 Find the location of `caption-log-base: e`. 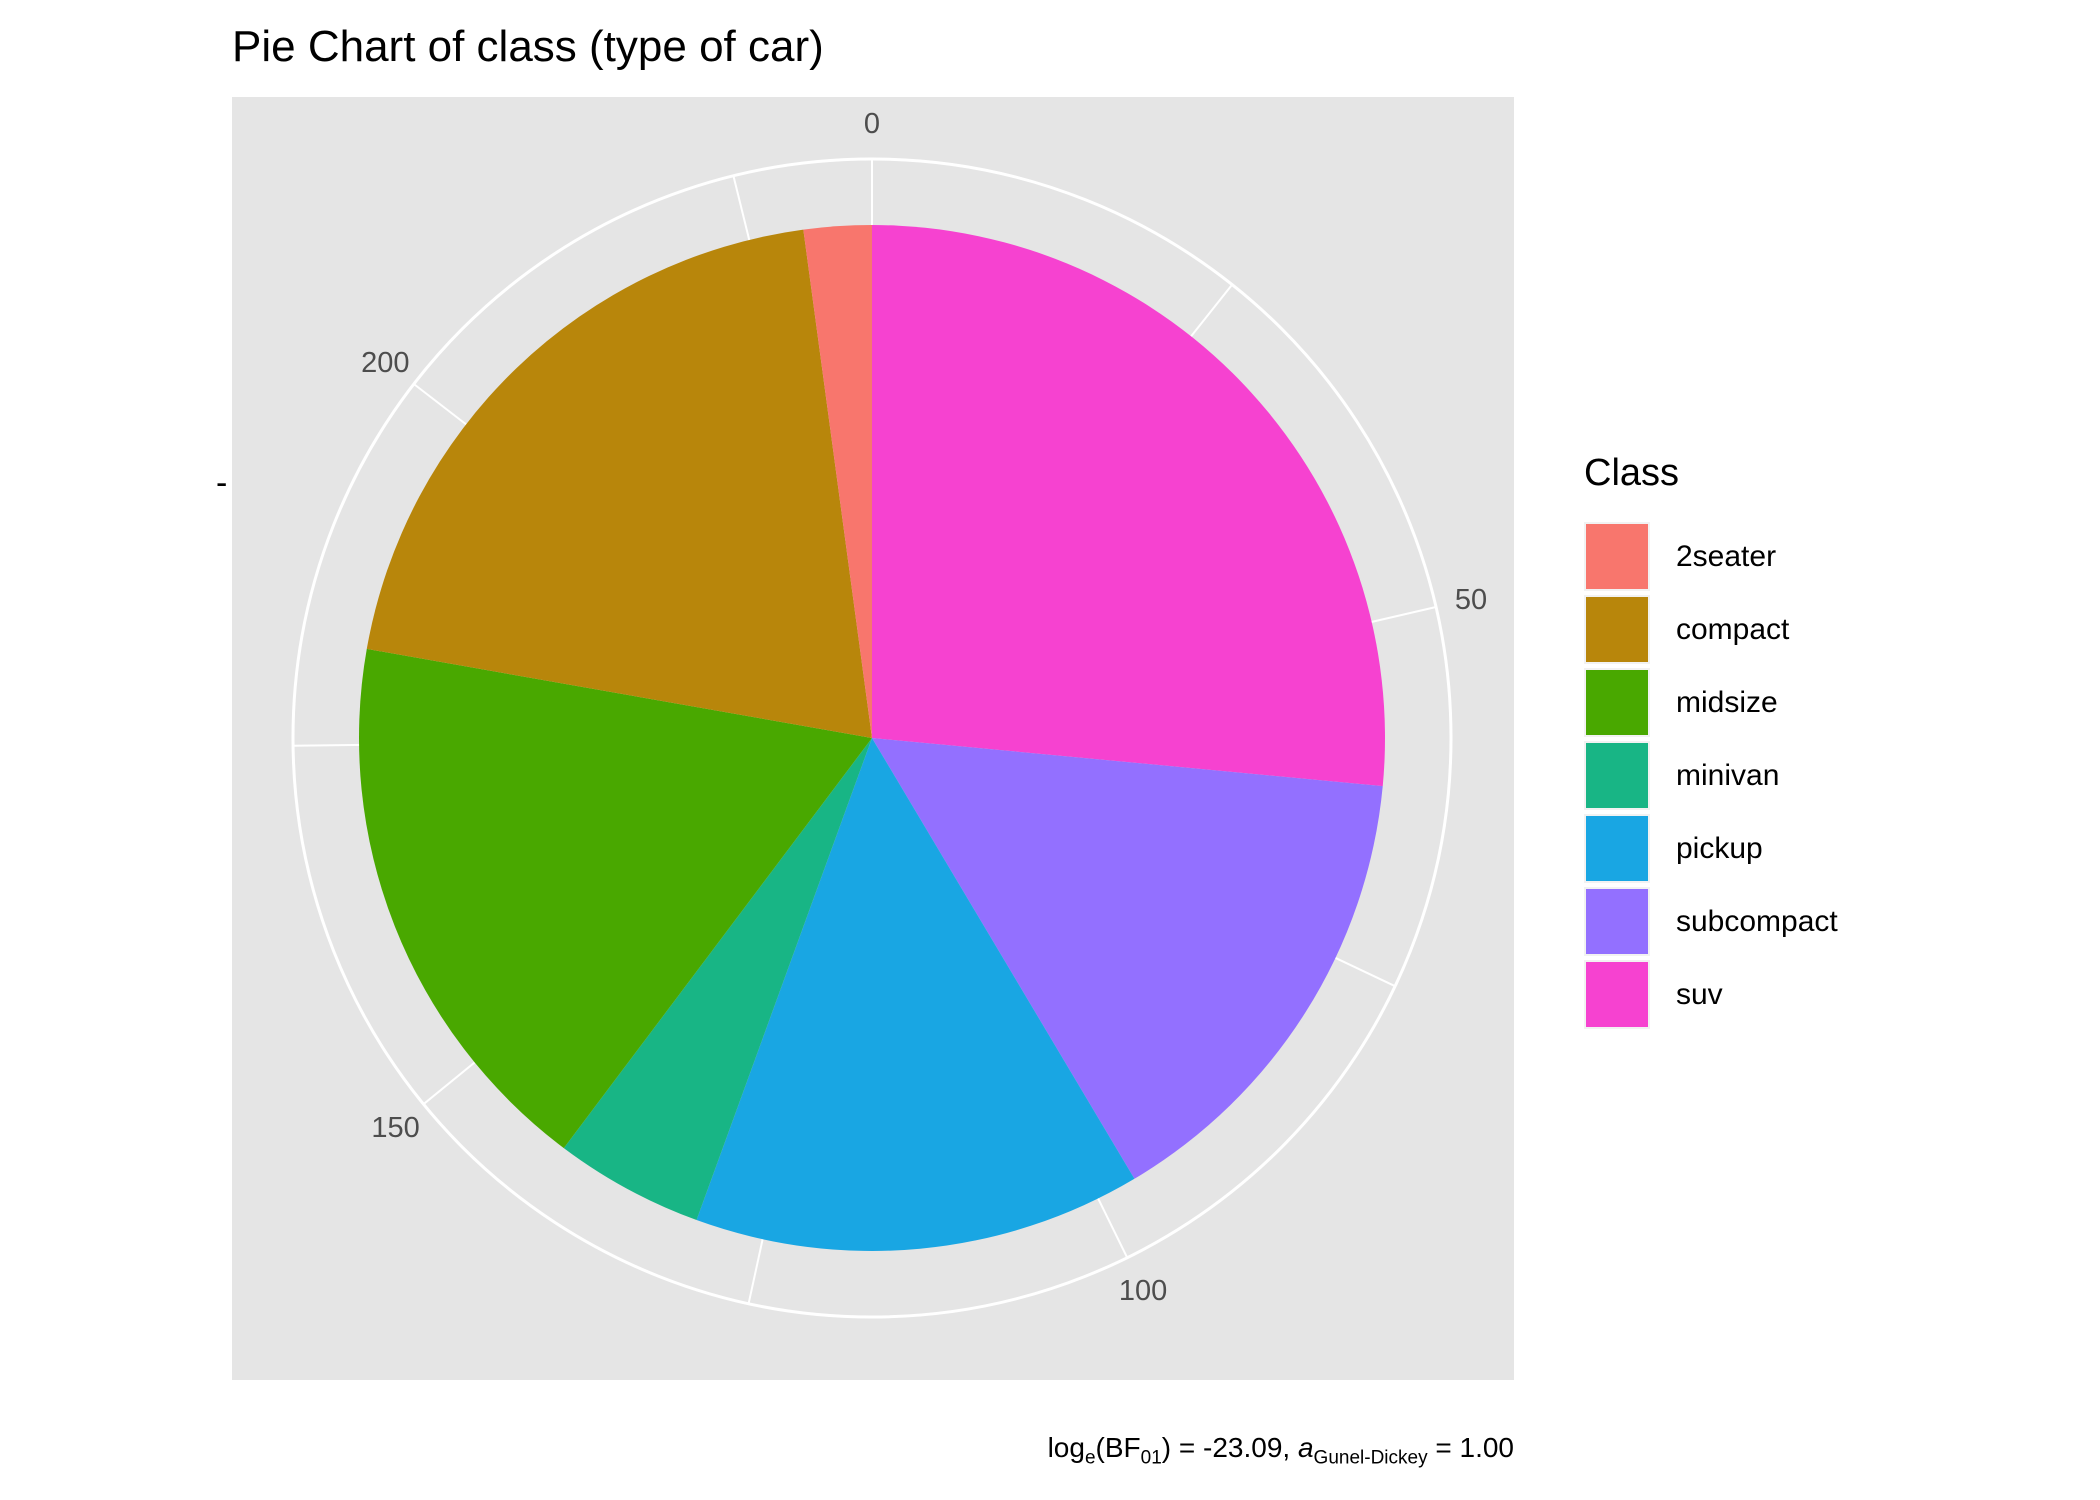

caption-log-base: e is located at coordinates (1090, 1458).